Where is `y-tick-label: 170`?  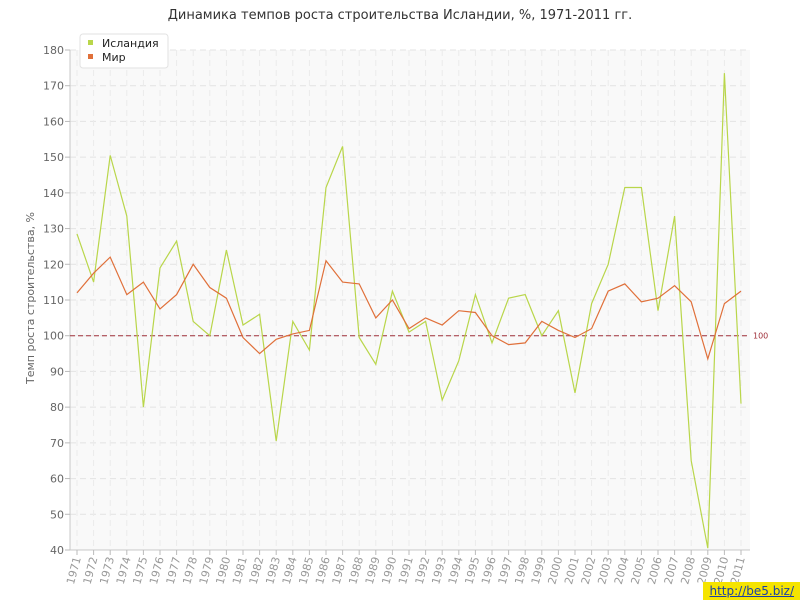
y-tick-label: 170 is located at coordinates (53, 86).